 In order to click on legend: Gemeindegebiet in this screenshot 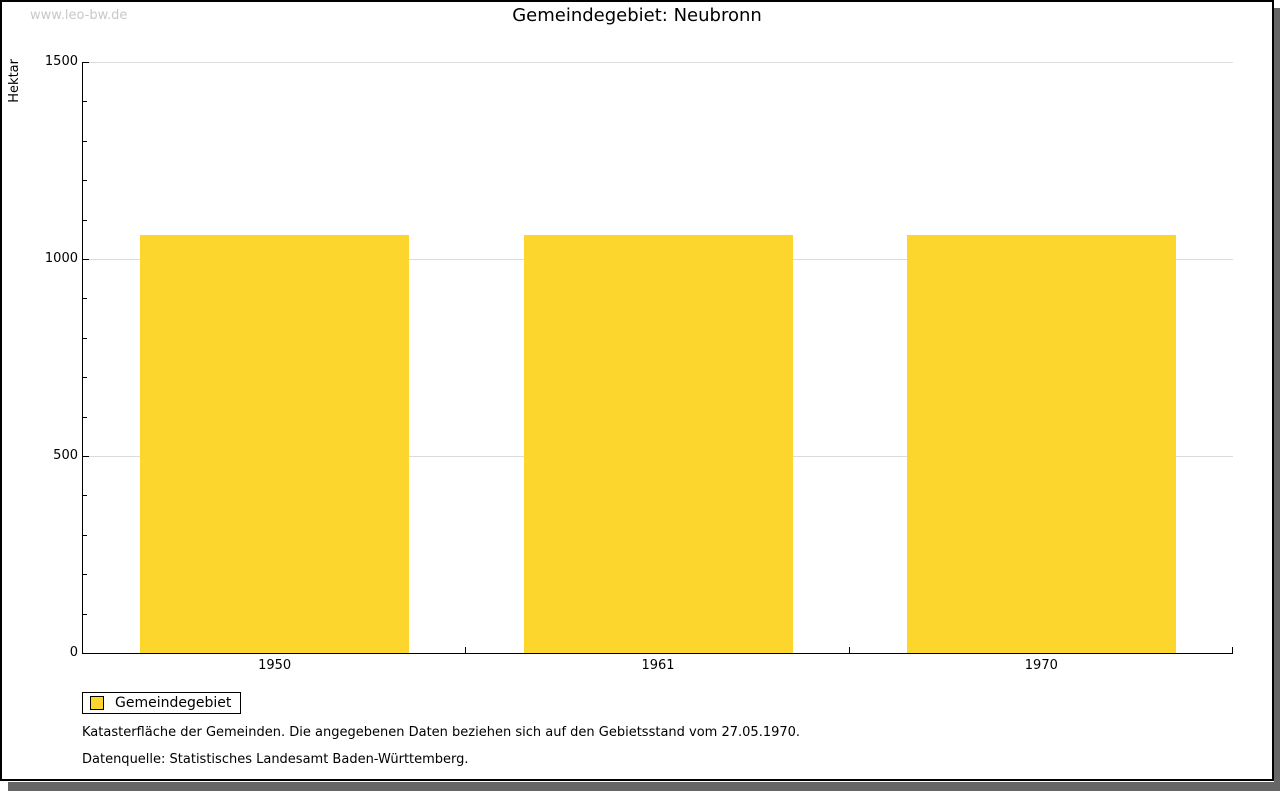, I will do `click(162, 703)`.